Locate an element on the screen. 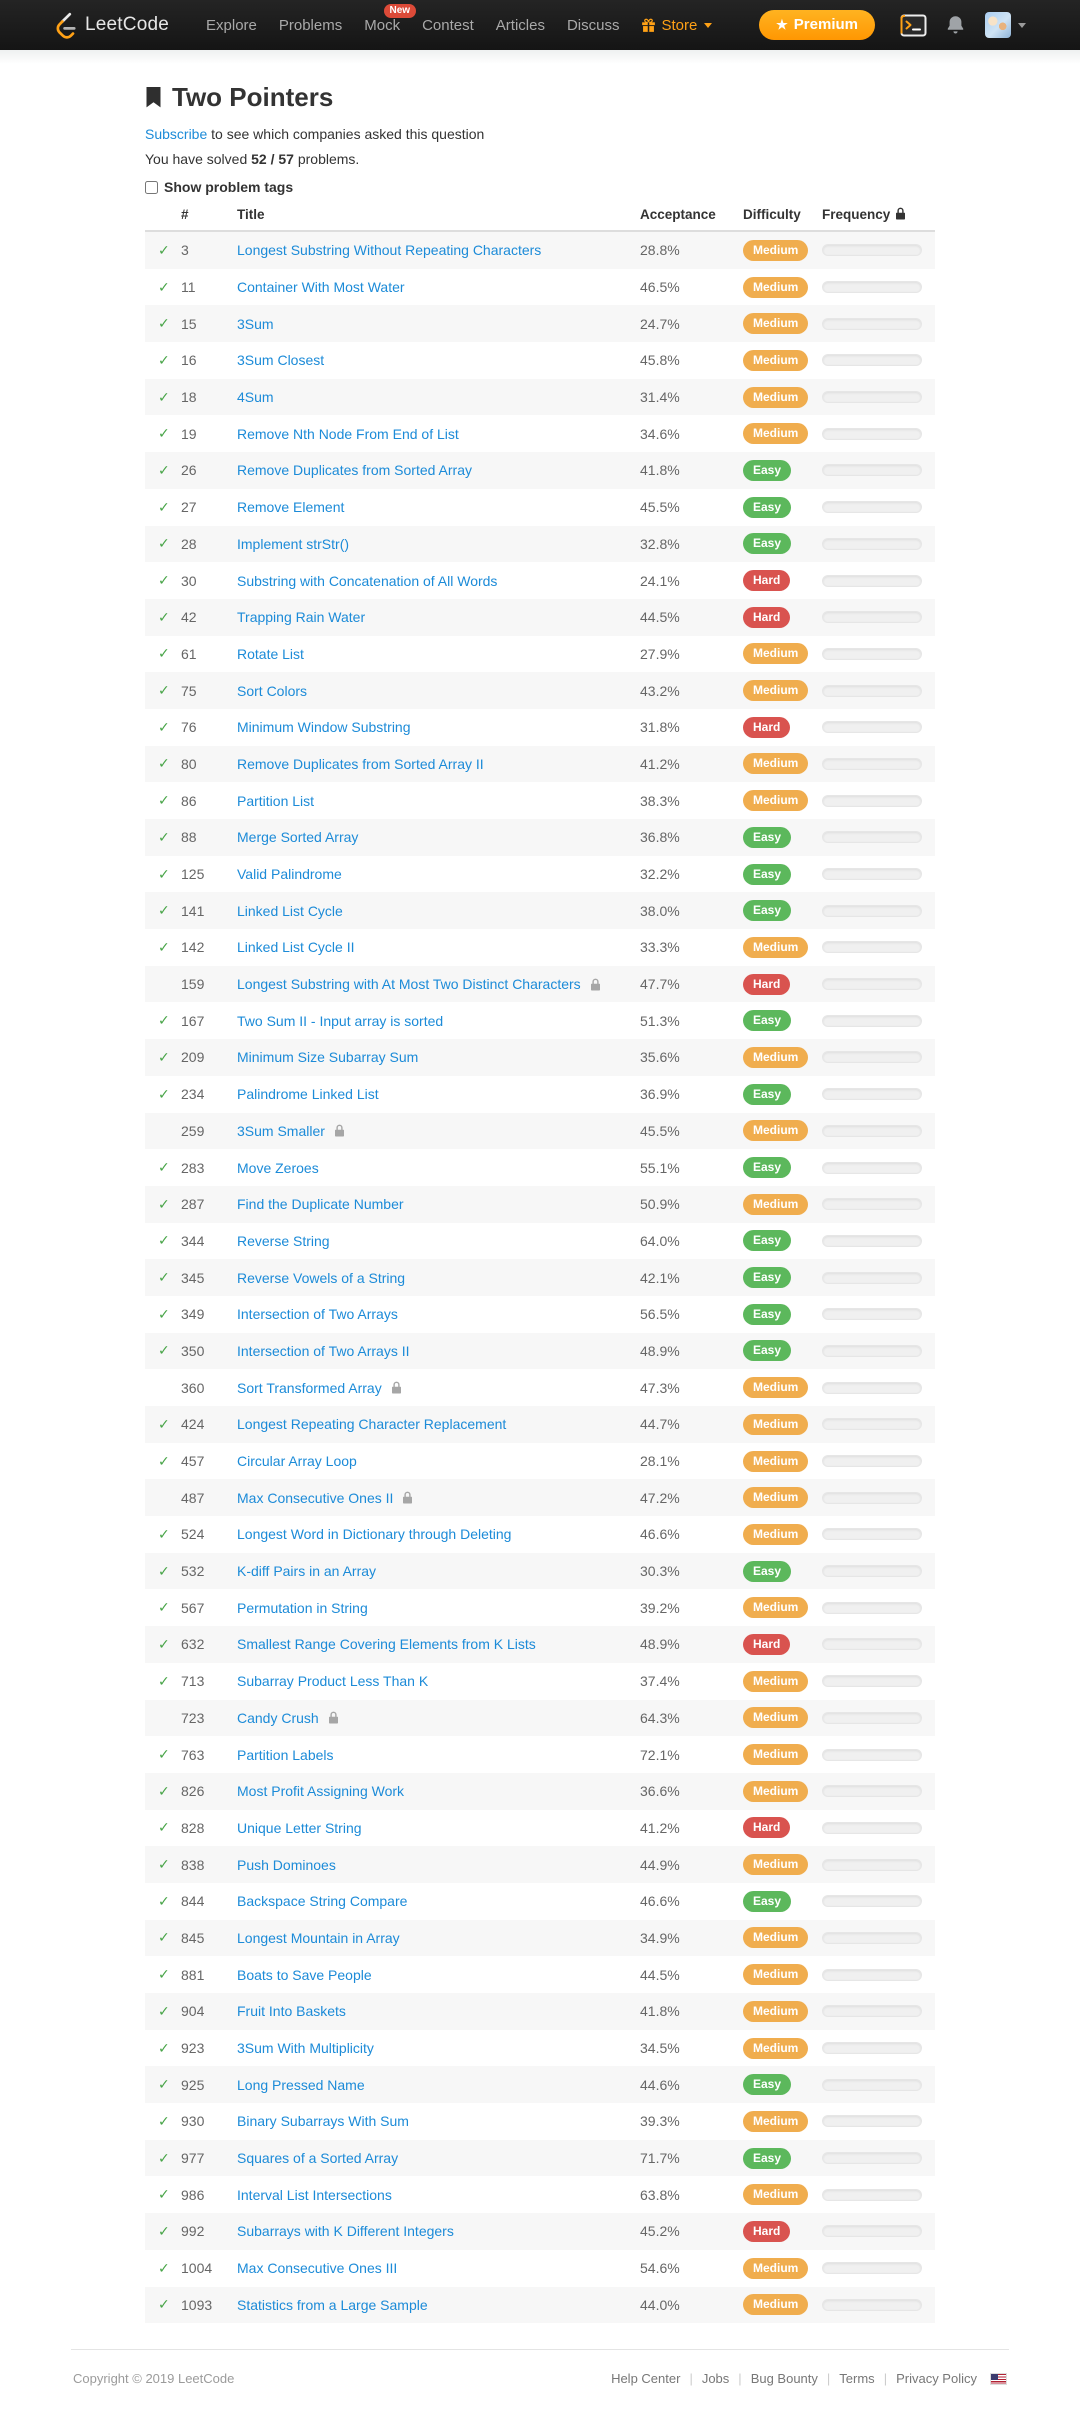 The height and width of the screenshot is (2417, 1080). problem-link: Statistics from a Large Sample is located at coordinates (332, 2304).